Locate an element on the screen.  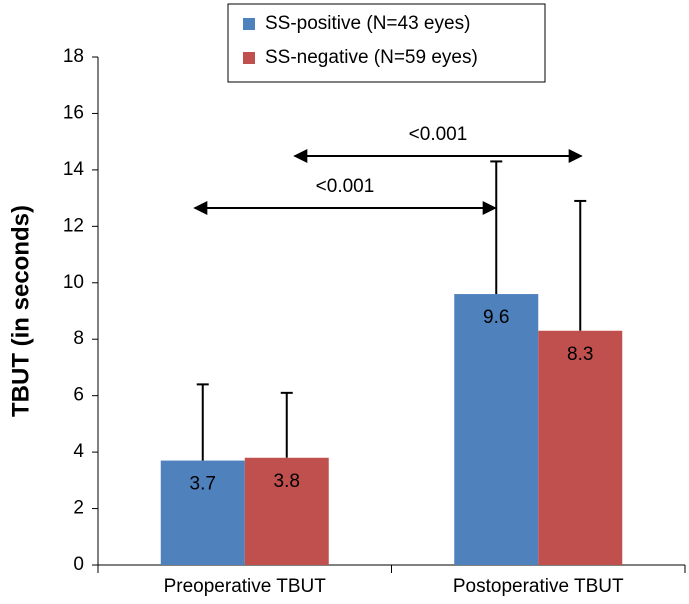
y-tick-label: 10 is located at coordinates (73, 282).